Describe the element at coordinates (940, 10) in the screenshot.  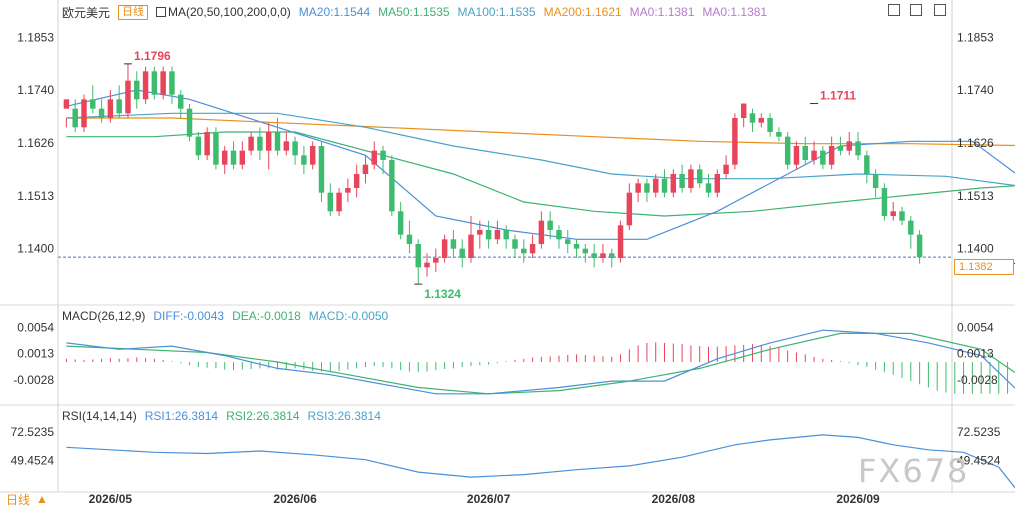
I see `close-panel-icon` at that location.